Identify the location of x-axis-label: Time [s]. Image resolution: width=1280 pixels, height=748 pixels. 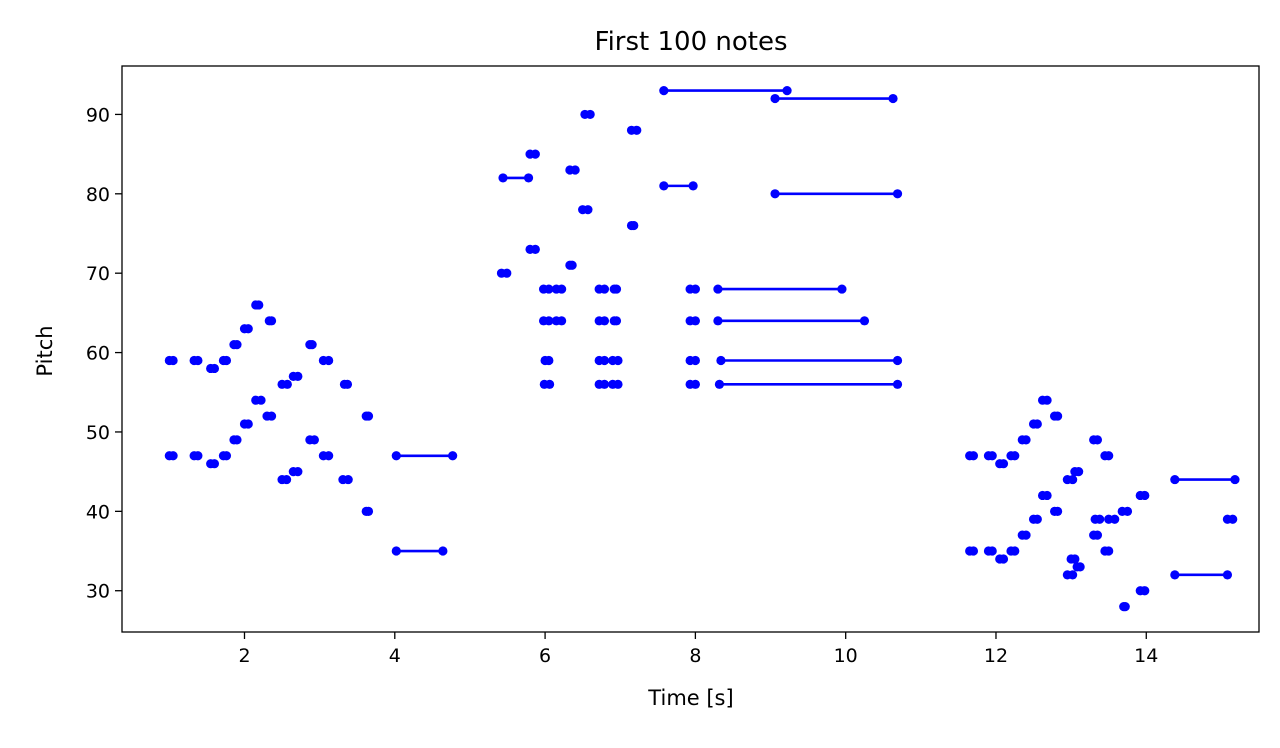
(690, 698).